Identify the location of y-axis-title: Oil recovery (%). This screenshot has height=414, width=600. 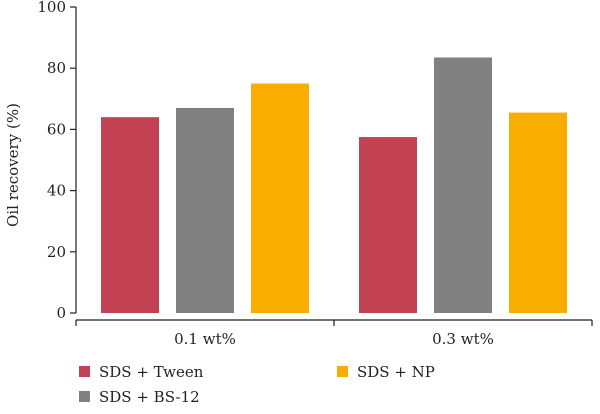
(13, 165).